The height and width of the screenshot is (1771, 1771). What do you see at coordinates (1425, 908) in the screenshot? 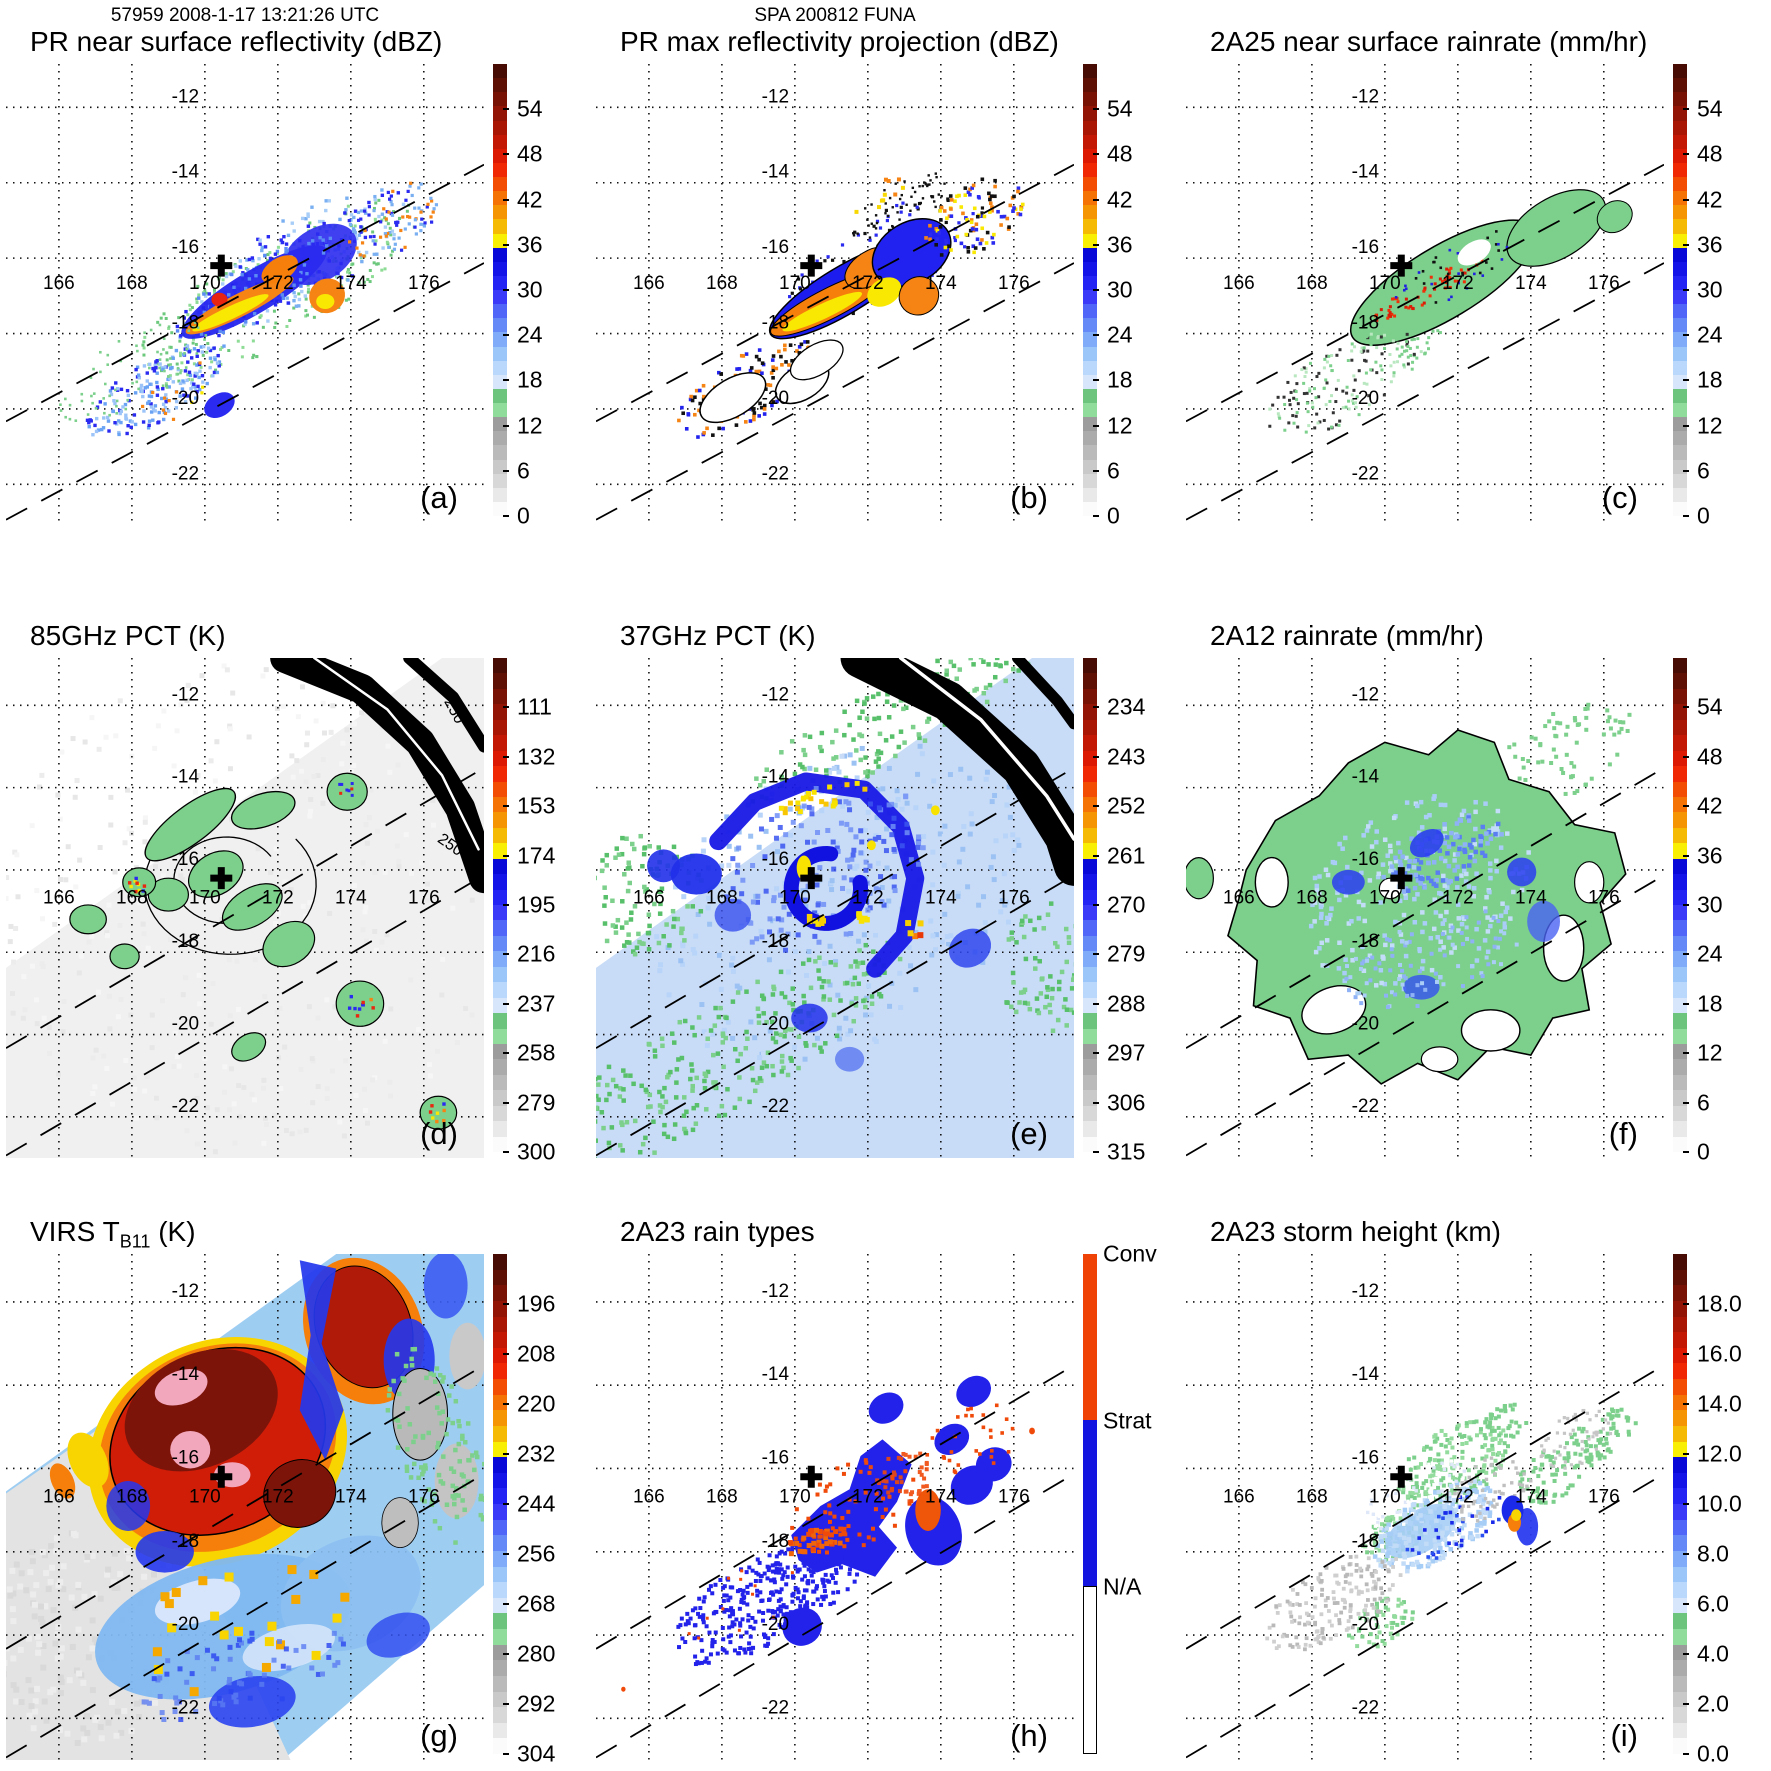
I see `map-f: 166 168 170 172 174 176 -12 -14 -16 -18 -20 -22 (f)` at bounding box center [1425, 908].